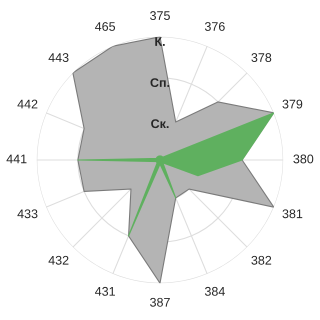  What do you see at coordinates (160, 123) in the screenshot?
I see `y-tick-label: Ск.` at bounding box center [160, 123].